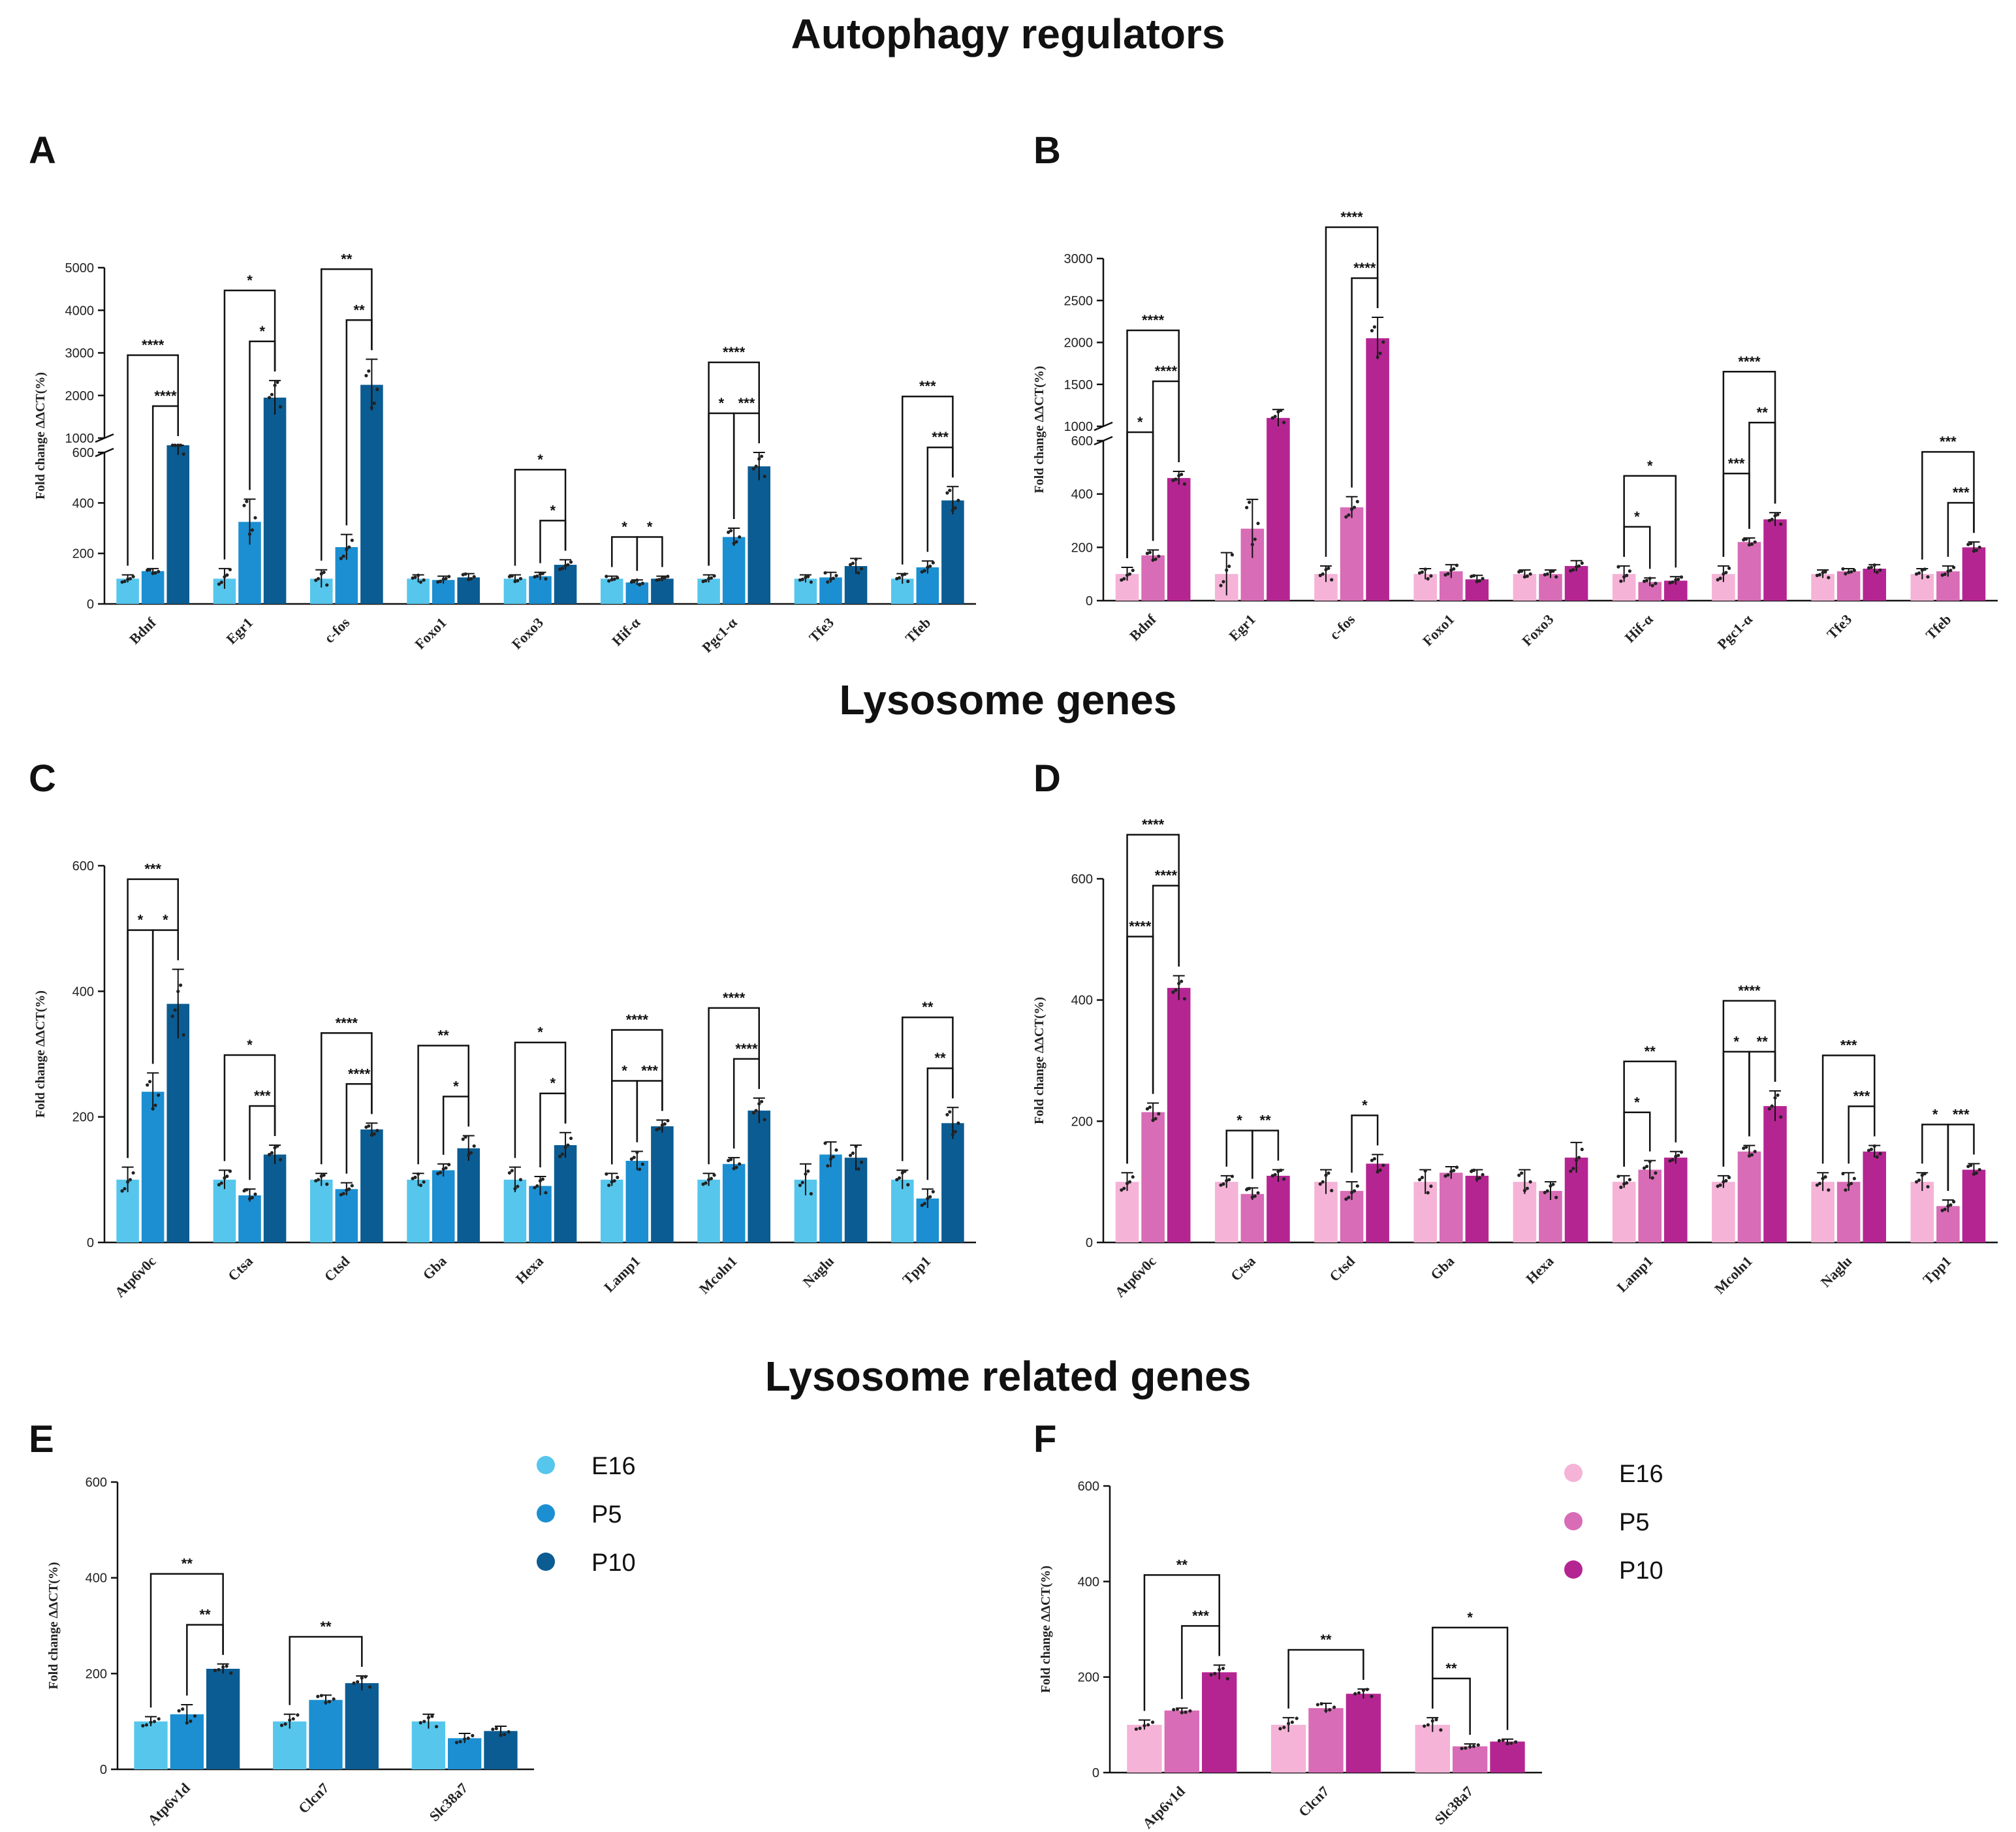  What do you see at coordinates (1634, 1522) in the screenshot?
I see `legend-label-p5: P5` at bounding box center [1634, 1522].